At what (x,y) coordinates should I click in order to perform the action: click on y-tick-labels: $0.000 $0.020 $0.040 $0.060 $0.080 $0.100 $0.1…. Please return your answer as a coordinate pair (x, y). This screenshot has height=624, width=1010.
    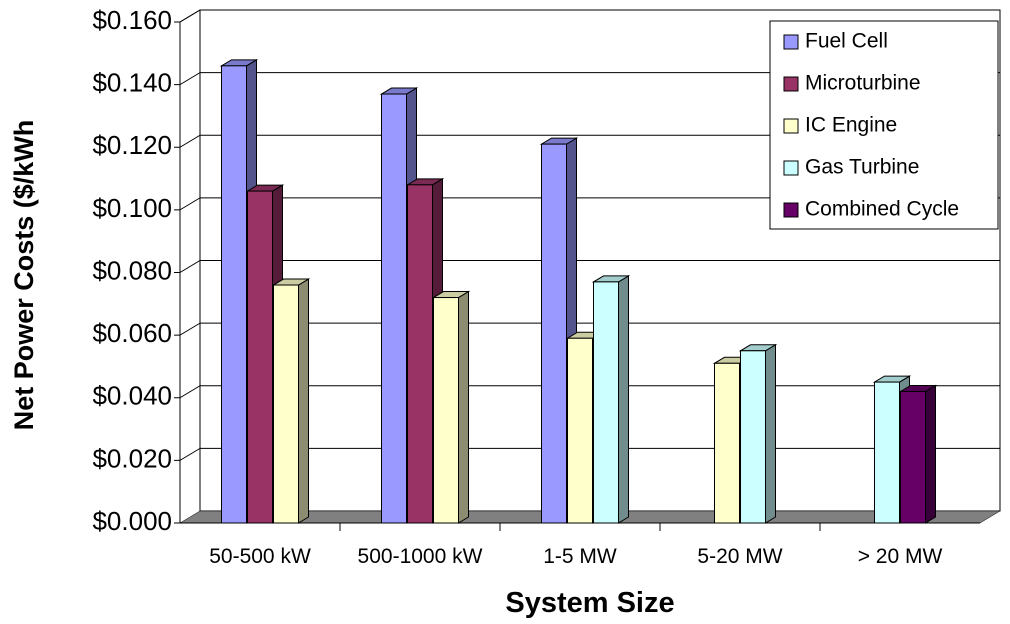
    Looking at the image, I should click on (132, 270).